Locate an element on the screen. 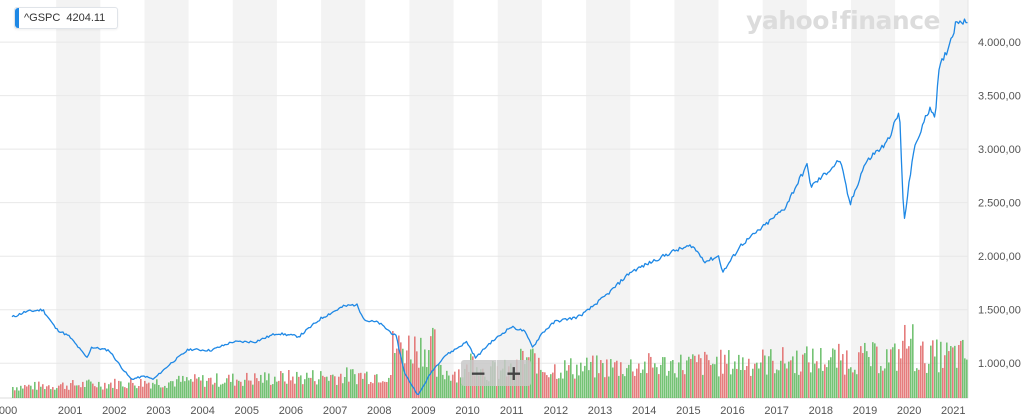 This screenshot has width=1024, height=420. x-tick-label: 2015 is located at coordinates (688, 411).